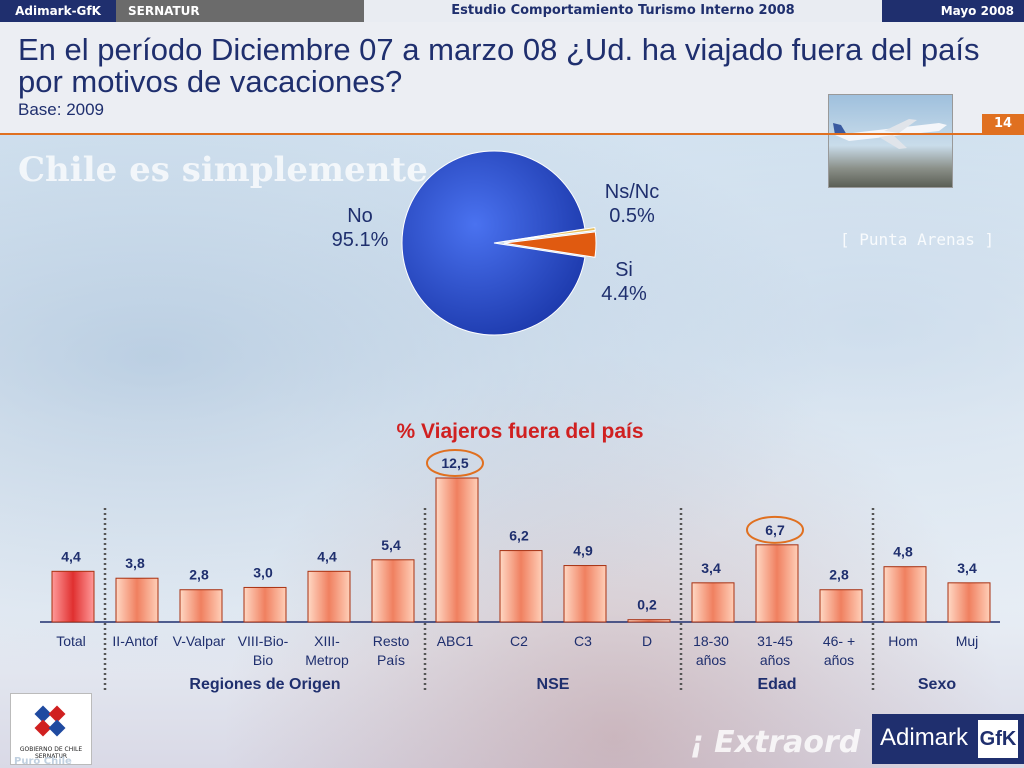  I want to click on background-slogan: ¡ Extraord, so click(775, 742).